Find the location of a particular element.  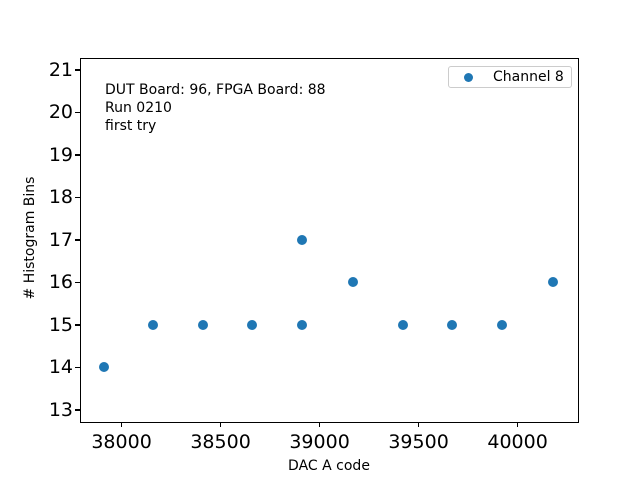

x-axis-label: DAC A code is located at coordinates (329, 466).